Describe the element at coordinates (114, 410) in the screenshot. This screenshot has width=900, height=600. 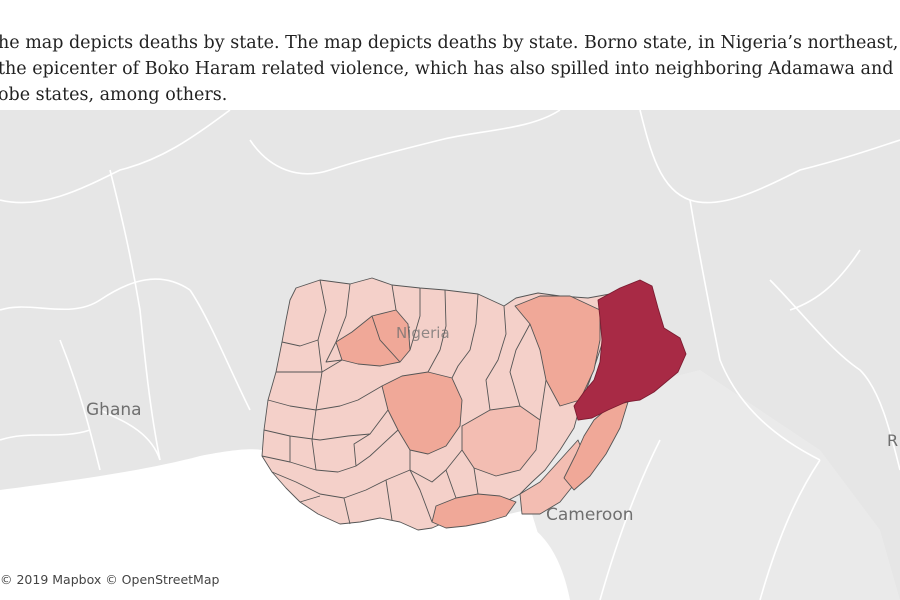
I see `label-ghana: Ghana` at that location.